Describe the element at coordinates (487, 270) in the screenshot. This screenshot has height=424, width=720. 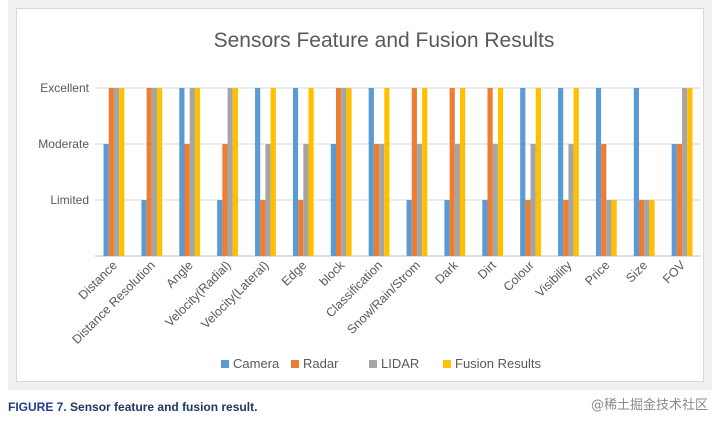
I see `x-tick-label: Dirt` at that location.